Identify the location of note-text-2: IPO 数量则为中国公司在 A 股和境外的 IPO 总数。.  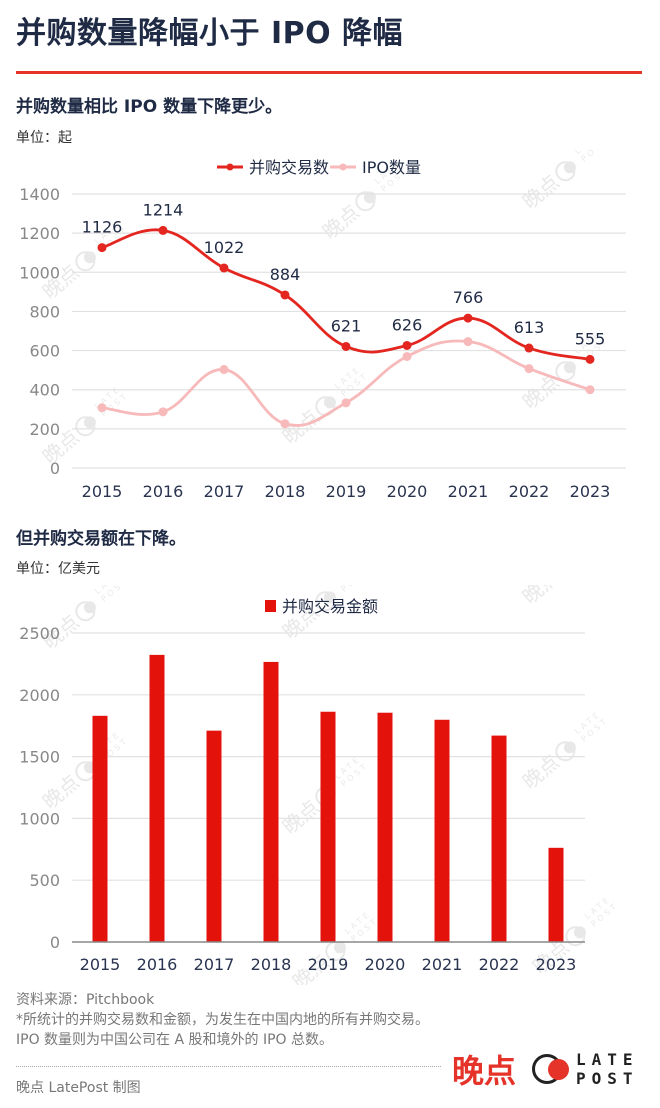
(175, 1040).